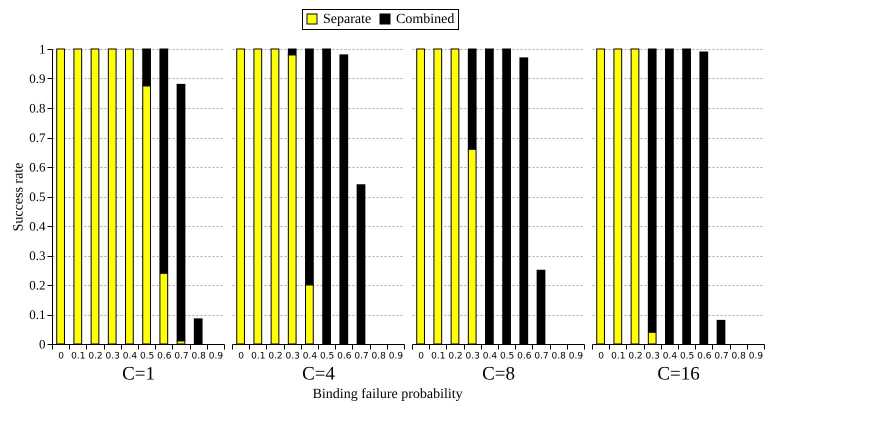 Image resolution: width=869 pixels, height=443 pixels. I want to click on text: Binding failure probability, so click(387, 394).